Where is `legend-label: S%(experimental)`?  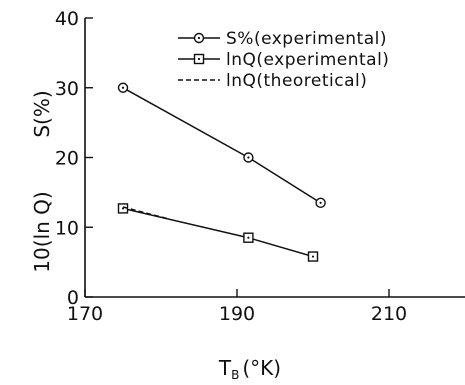 legend-label: S%(experimental) is located at coordinates (306, 39).